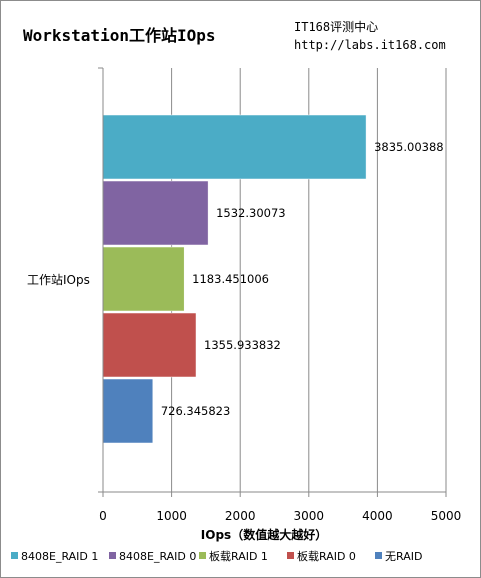 The width and height of the screenshot is (481, 578). What do you see at coordinates (119, 35) in the screenshot?
I see `chart-title: Workstation工作站IOps` at bounding box center [119, 35].